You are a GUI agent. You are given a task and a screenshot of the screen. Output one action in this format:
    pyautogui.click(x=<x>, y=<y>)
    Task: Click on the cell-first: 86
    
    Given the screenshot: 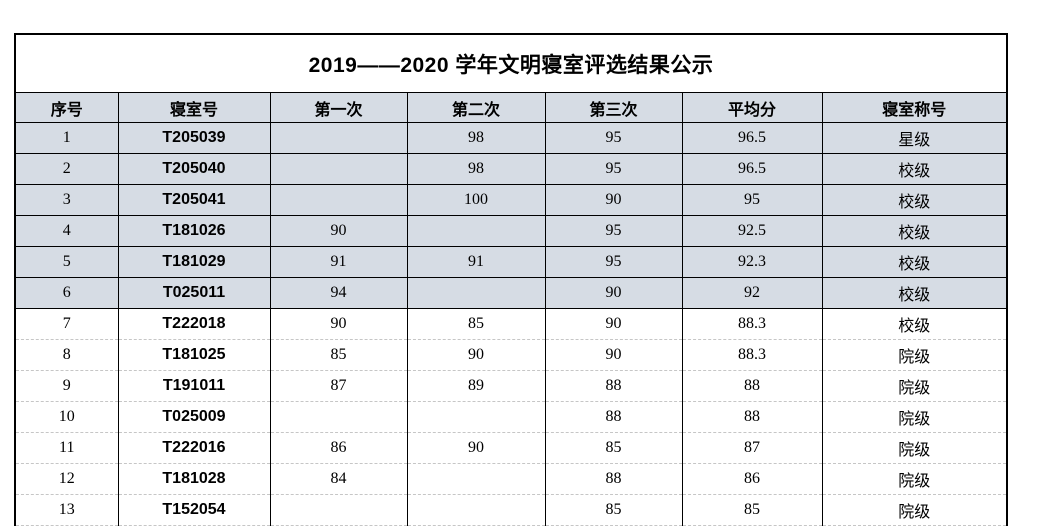 What is the action you would take?
    pyautogui.click(x=338, y=448)
    